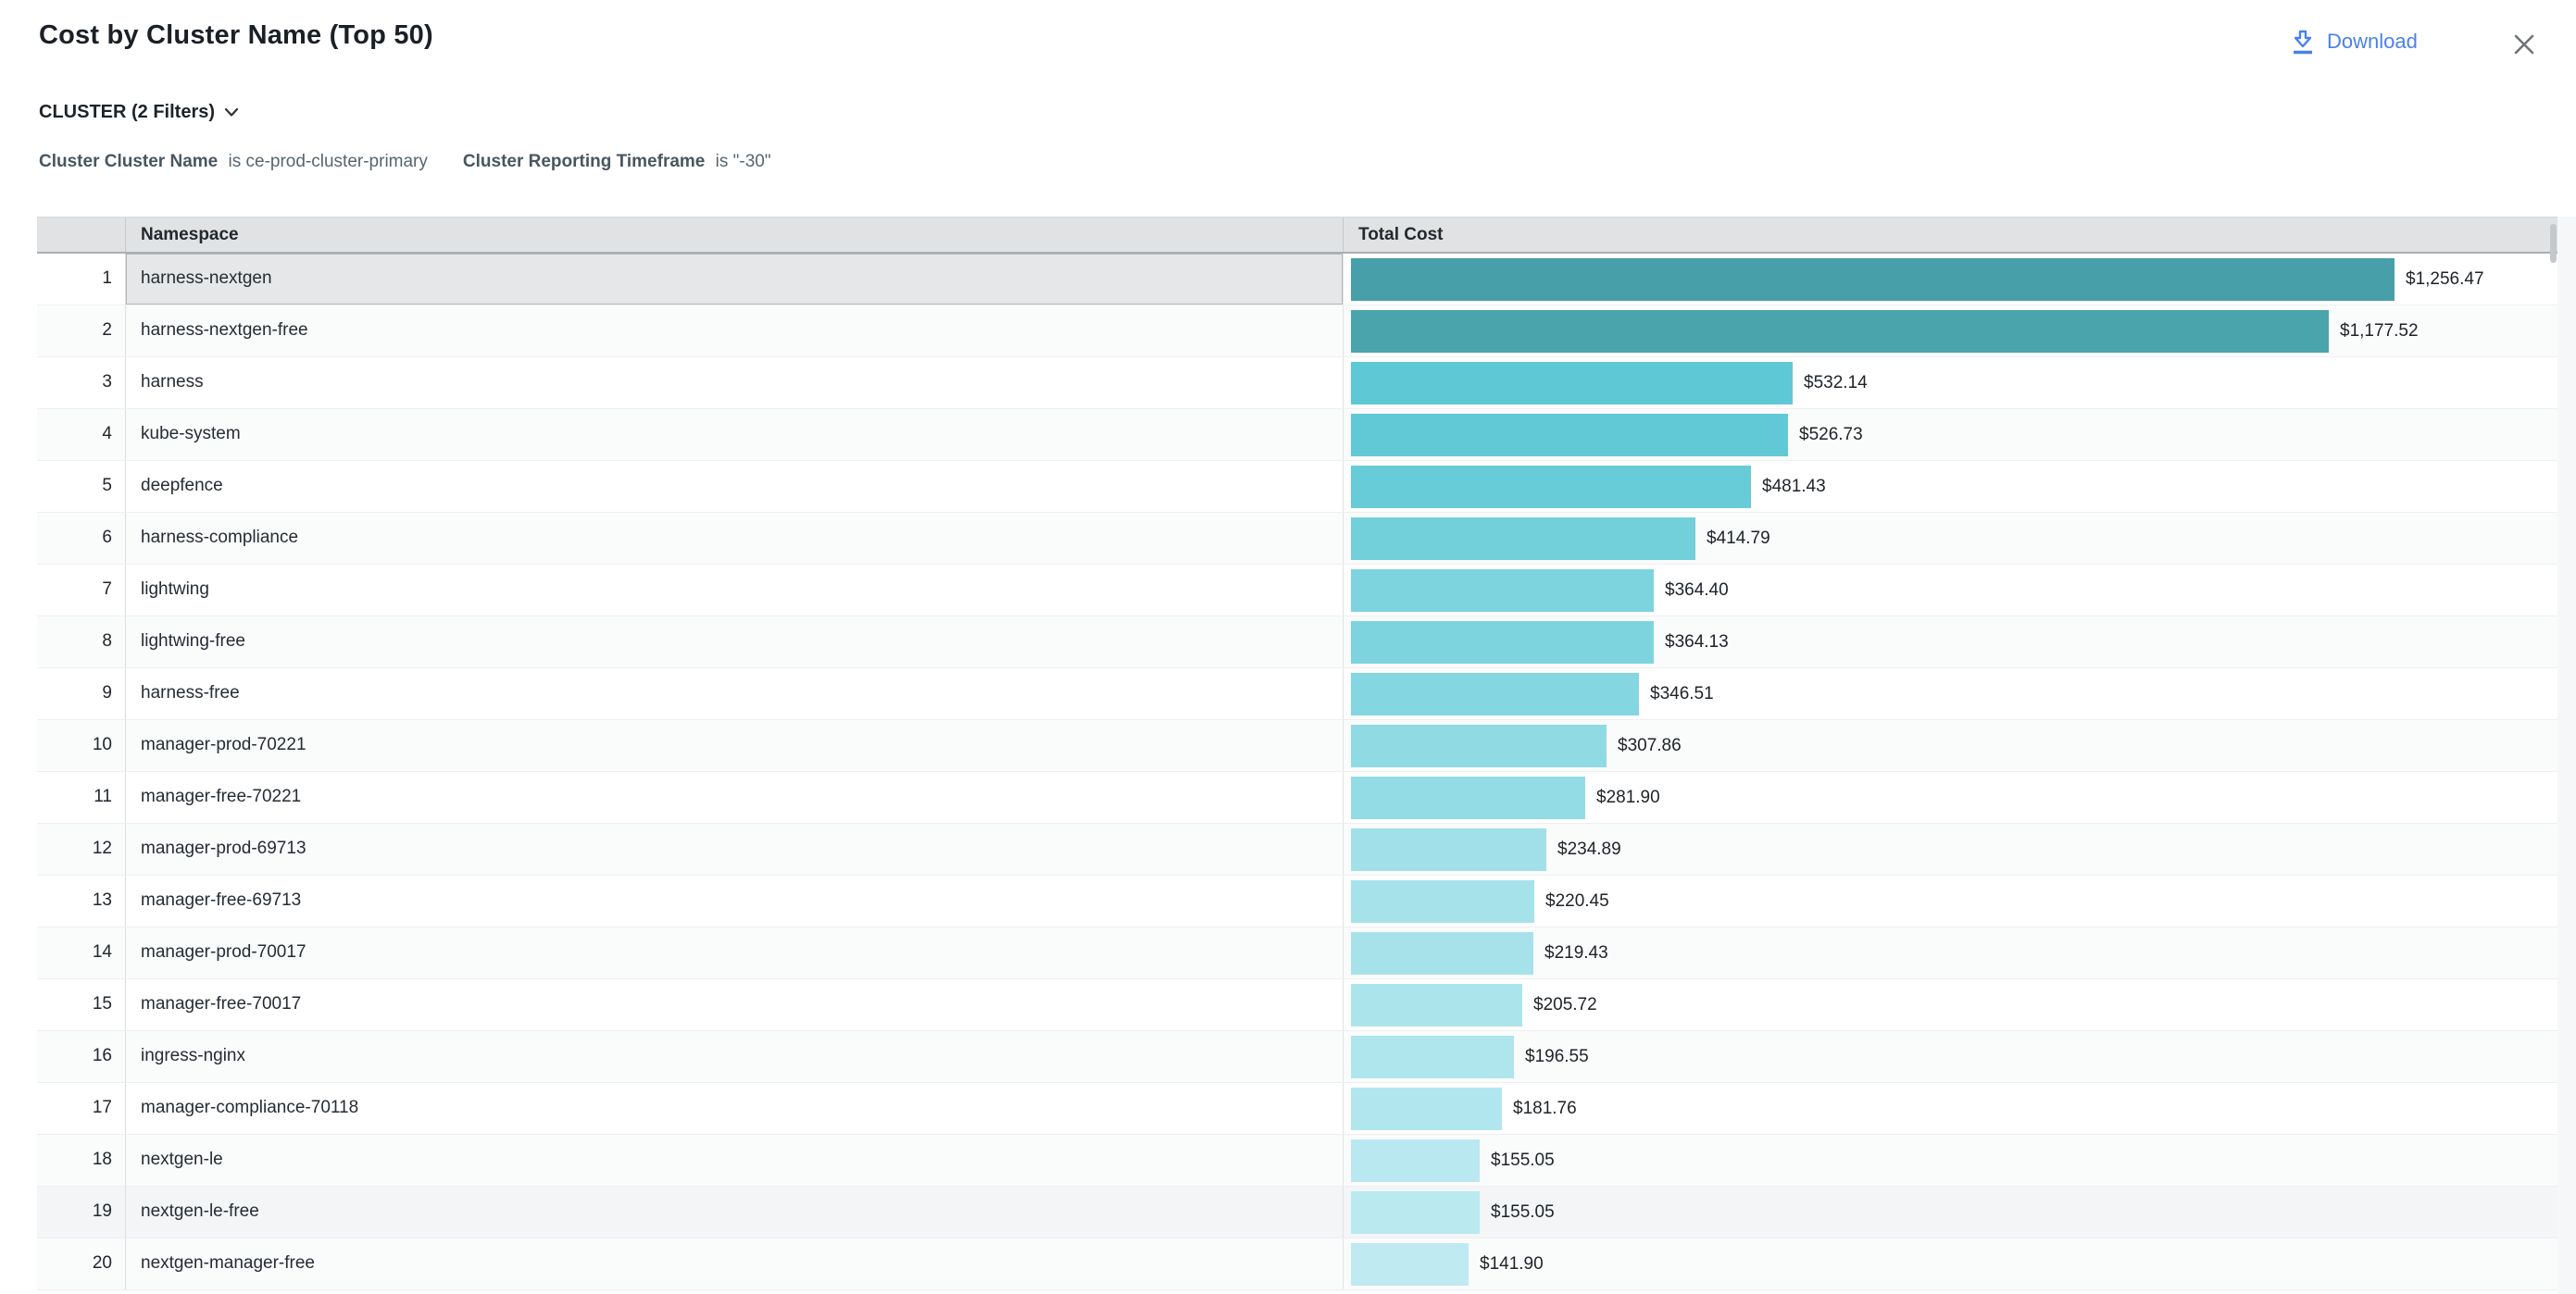 This screenshot has width=2576, height=1294. Describe the element at coordinates (1950, 434) in the screenshot. I see `total-cost-cell: $526.73` at that location.